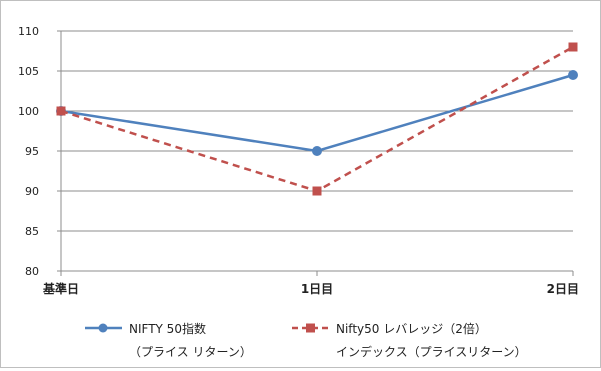  I want to click on y-tick-label-105: 105, so click(28, 71).